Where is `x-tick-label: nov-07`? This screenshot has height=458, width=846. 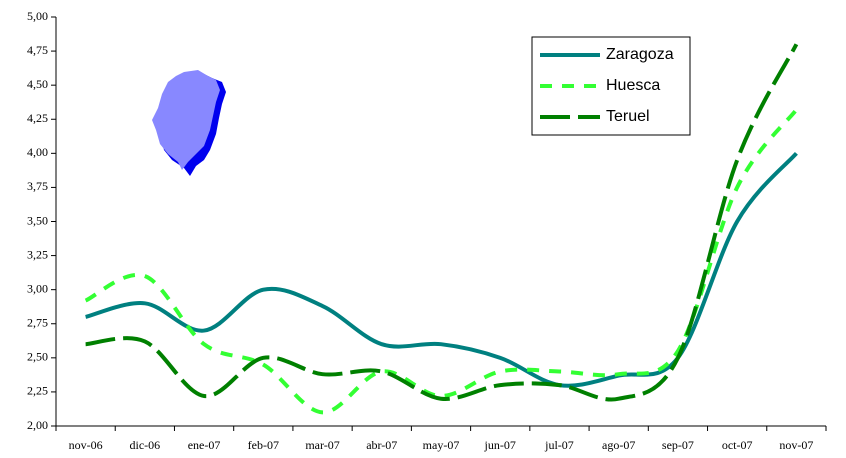 x-tick-label: nov-07 is located at coordinates (796, 445).